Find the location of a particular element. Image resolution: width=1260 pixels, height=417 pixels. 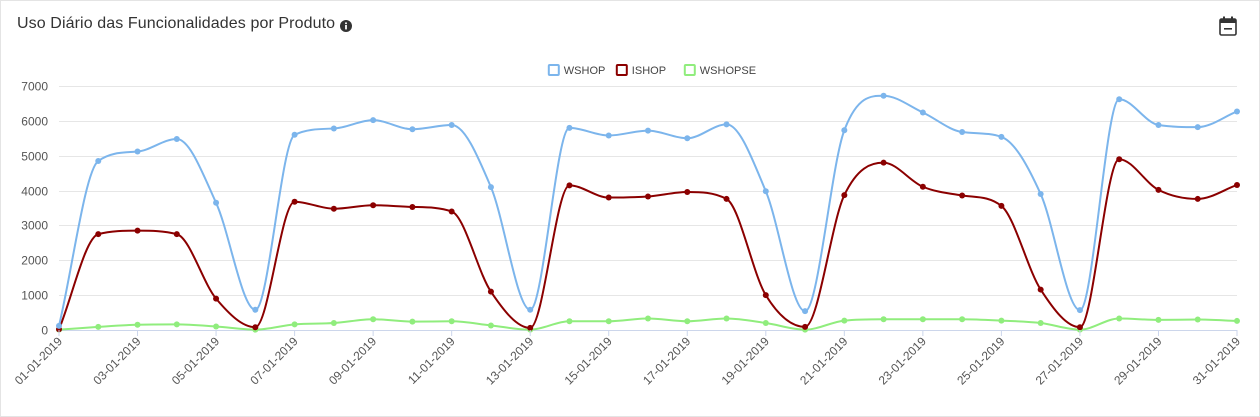

legend-label: WSHOPSE is located at coordinates (728, 71).